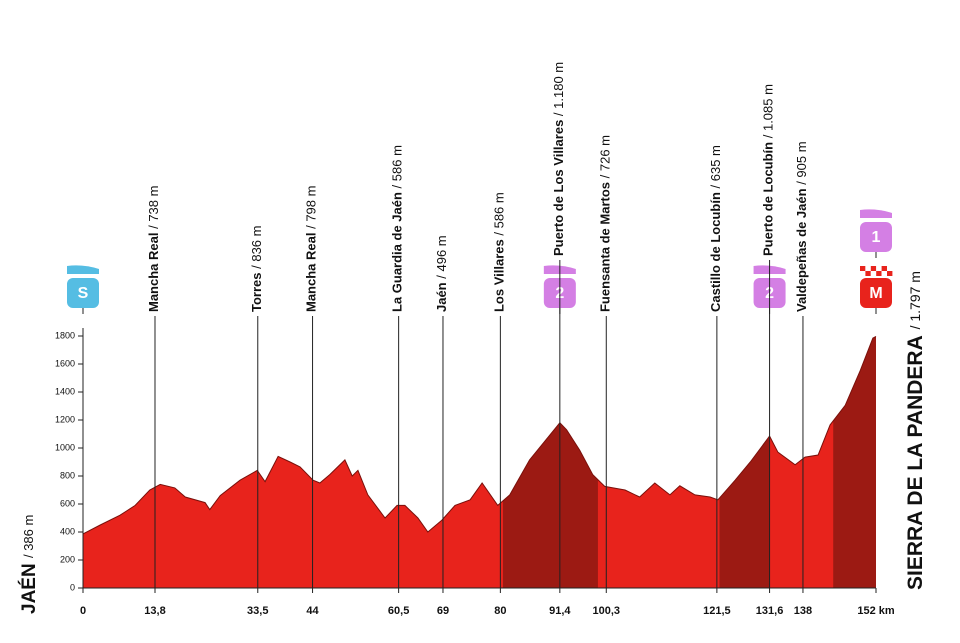  Describe the element at coordinates (67, 503) in the screenshot. I see `y-tick-label: 600` at that location.